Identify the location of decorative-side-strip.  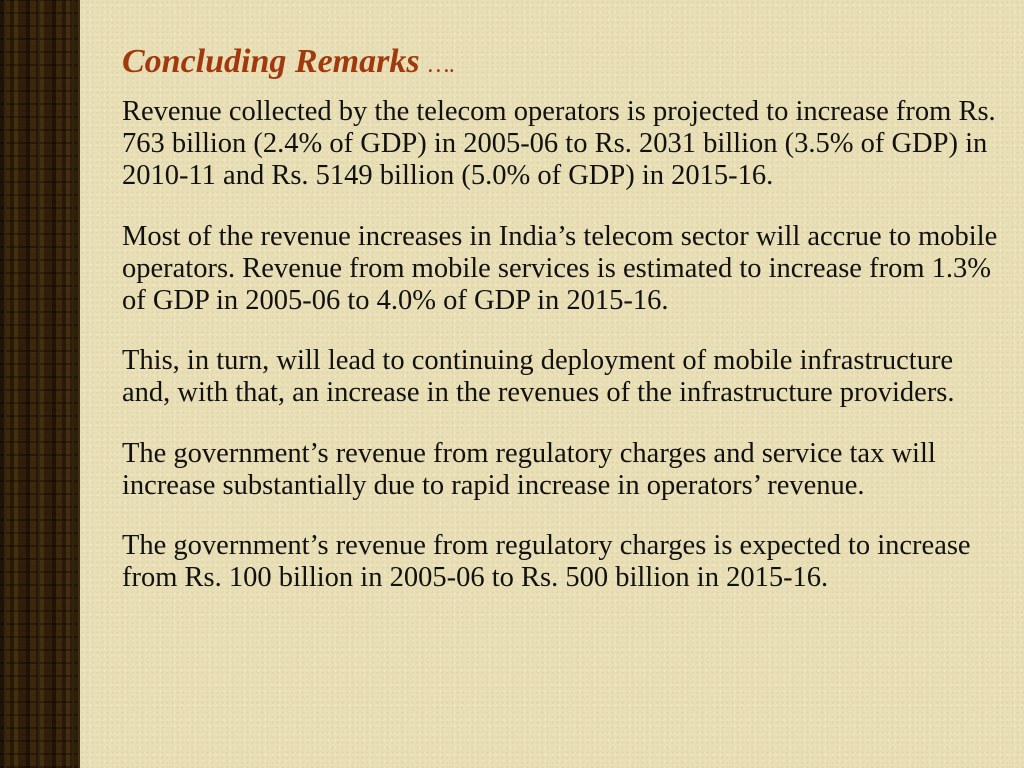
(40, 384).